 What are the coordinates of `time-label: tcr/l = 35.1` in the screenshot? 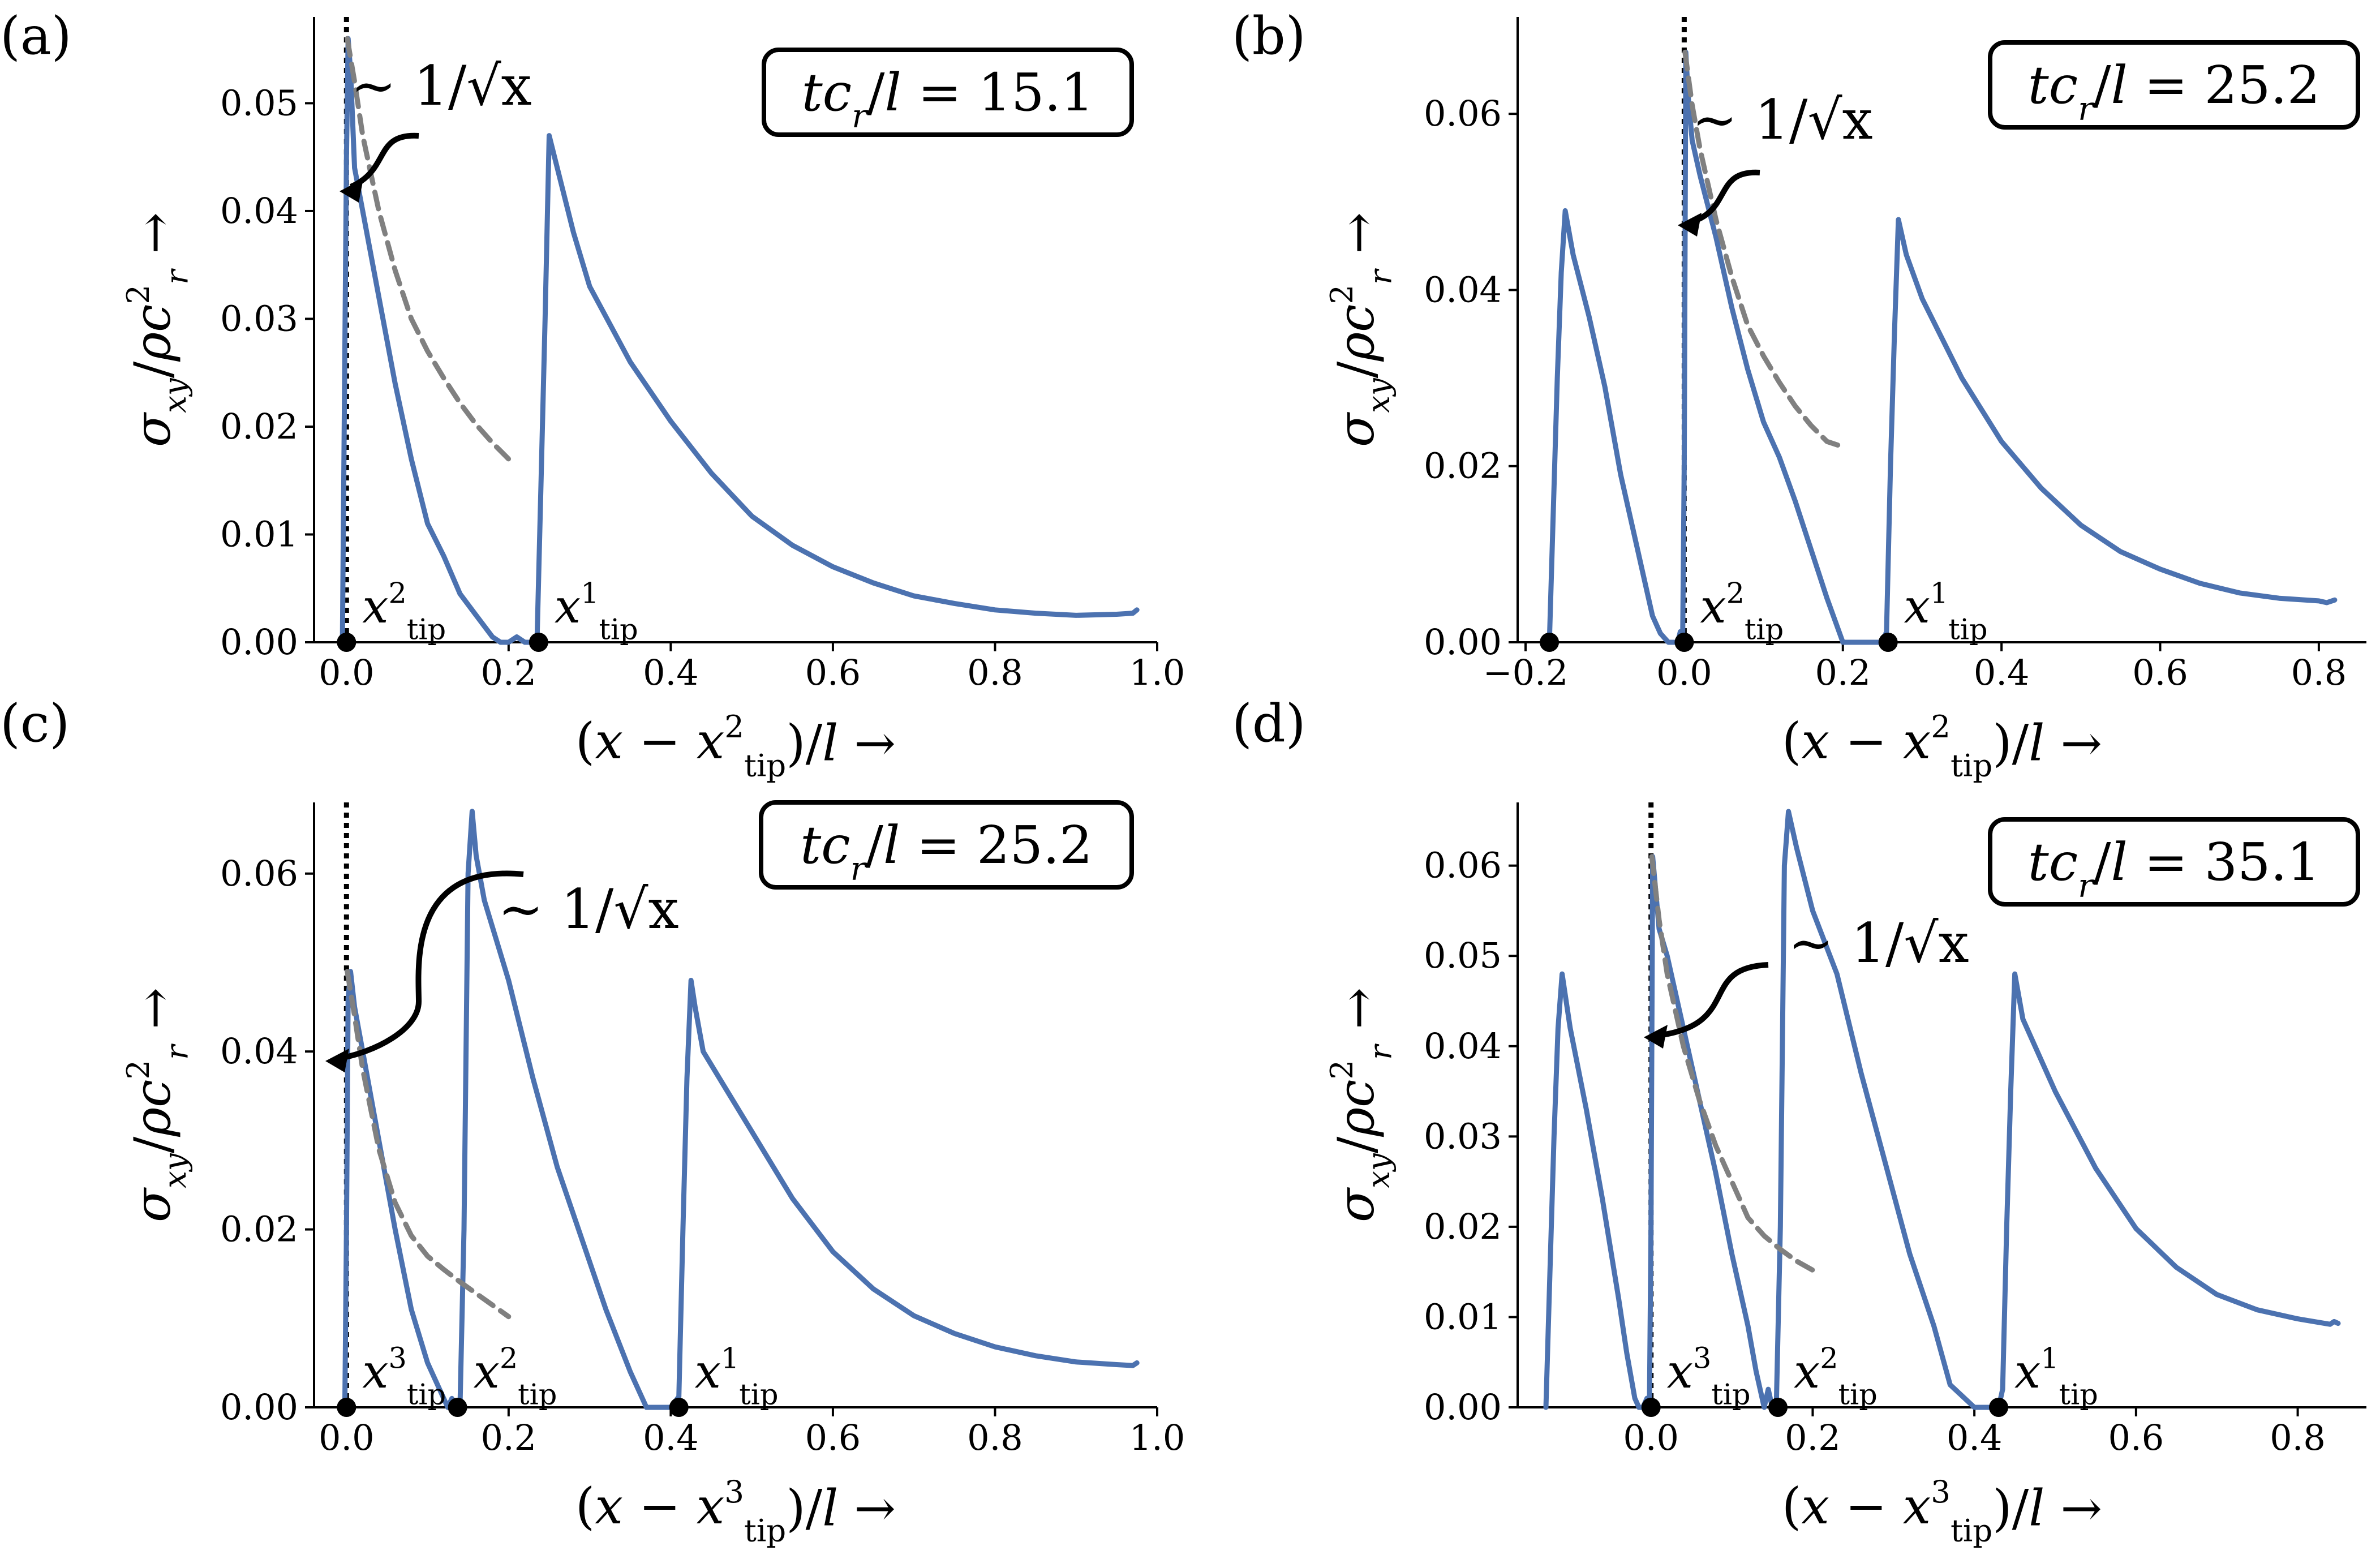 It's located at (2174, 868).